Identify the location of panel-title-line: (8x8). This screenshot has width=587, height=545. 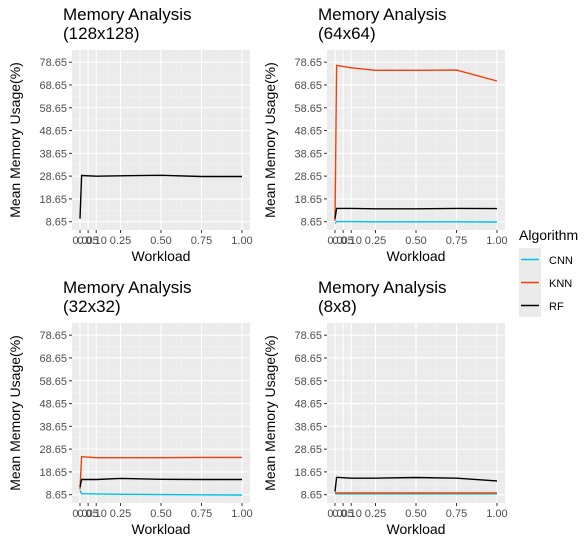
(337, 306).